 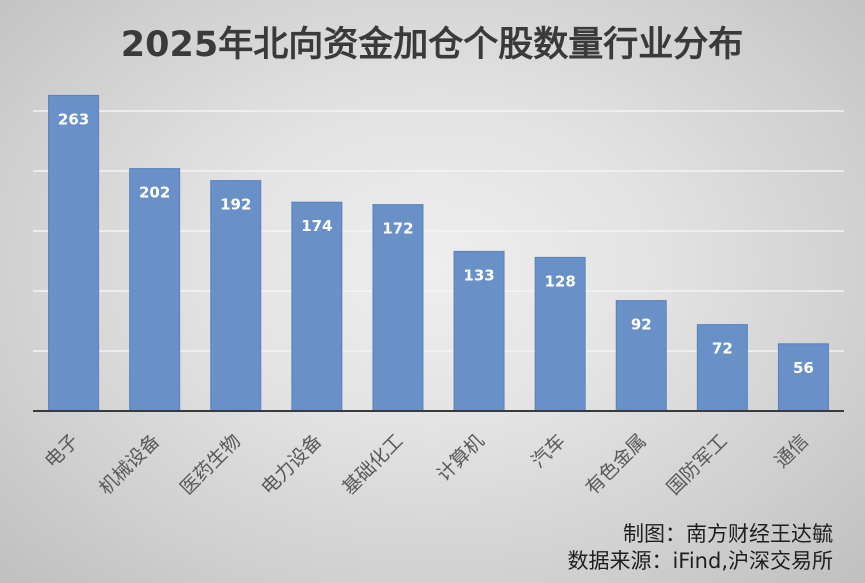 What do you see at coordinates (641, 325) in the screenshot?
I see `data-label: 92` at bounding box center [641, 325].